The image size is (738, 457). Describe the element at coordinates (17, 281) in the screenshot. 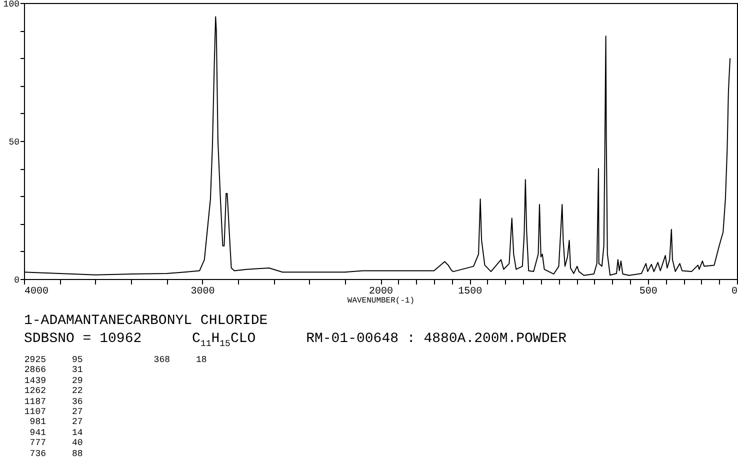

I see `y-tick-label: 0` at that location.